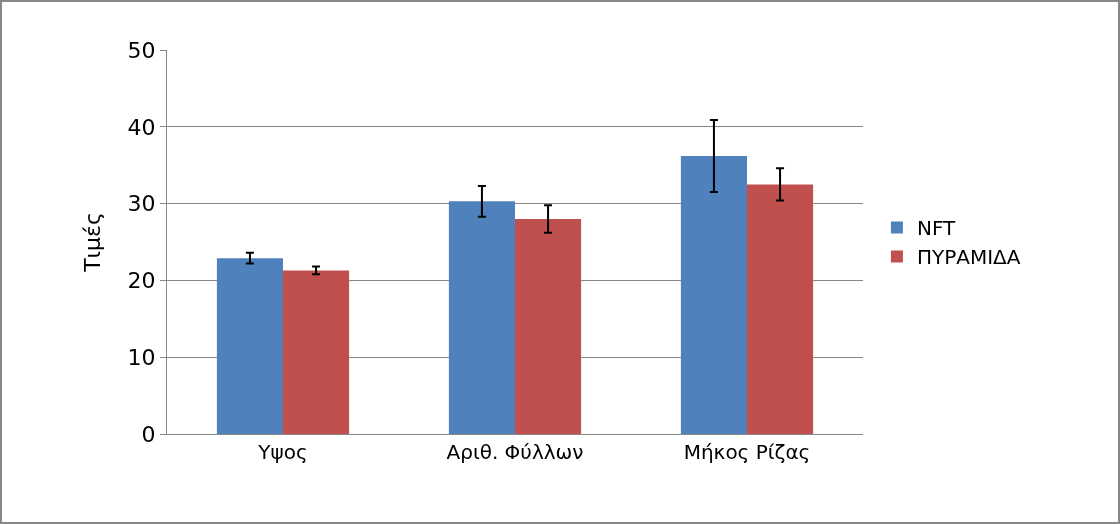 The width and height of the screenshot is (1120, 524). I want to click on y-tick-label: 40, so click(141, 127).